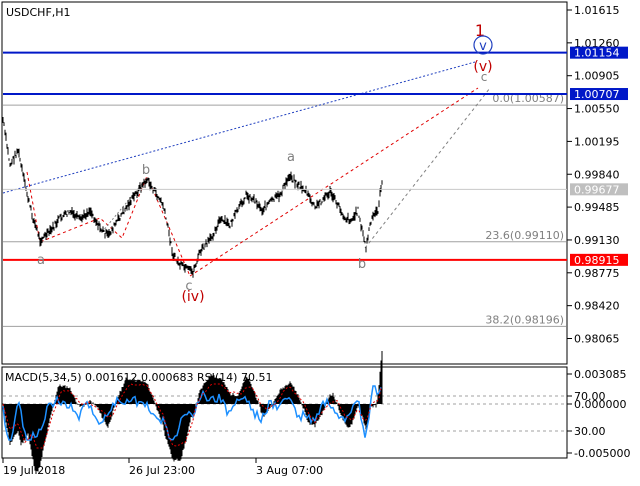  I want to click on price-marker-label: 1.01154, so click(597, 53).